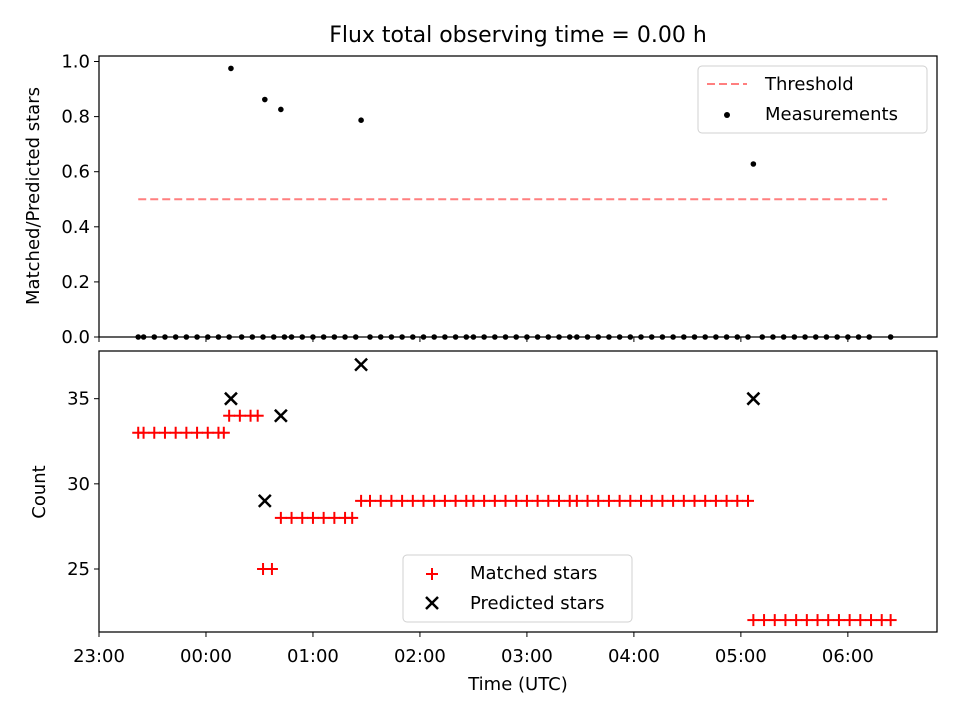  What do you see at coordinates (518, 35) in the screenshot?
I see `chart-title: Flux total observing time = 0.00 h` at bounding box center [518, 35].